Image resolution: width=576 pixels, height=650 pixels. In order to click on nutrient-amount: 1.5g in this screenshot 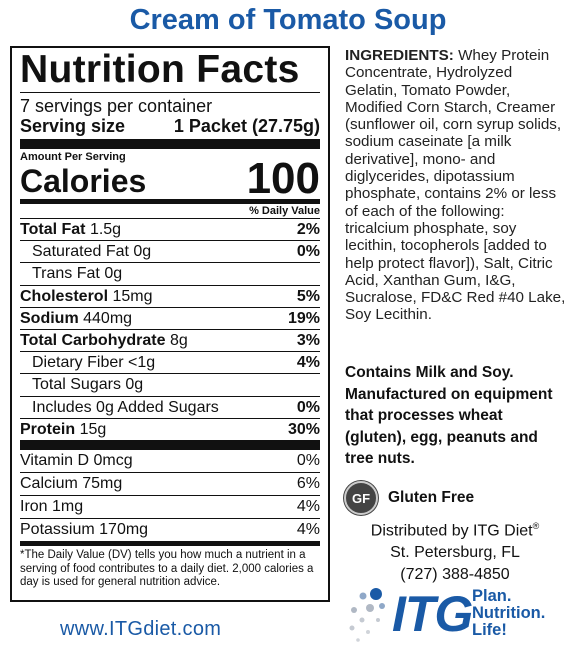, I will do `click(105, 229)`.